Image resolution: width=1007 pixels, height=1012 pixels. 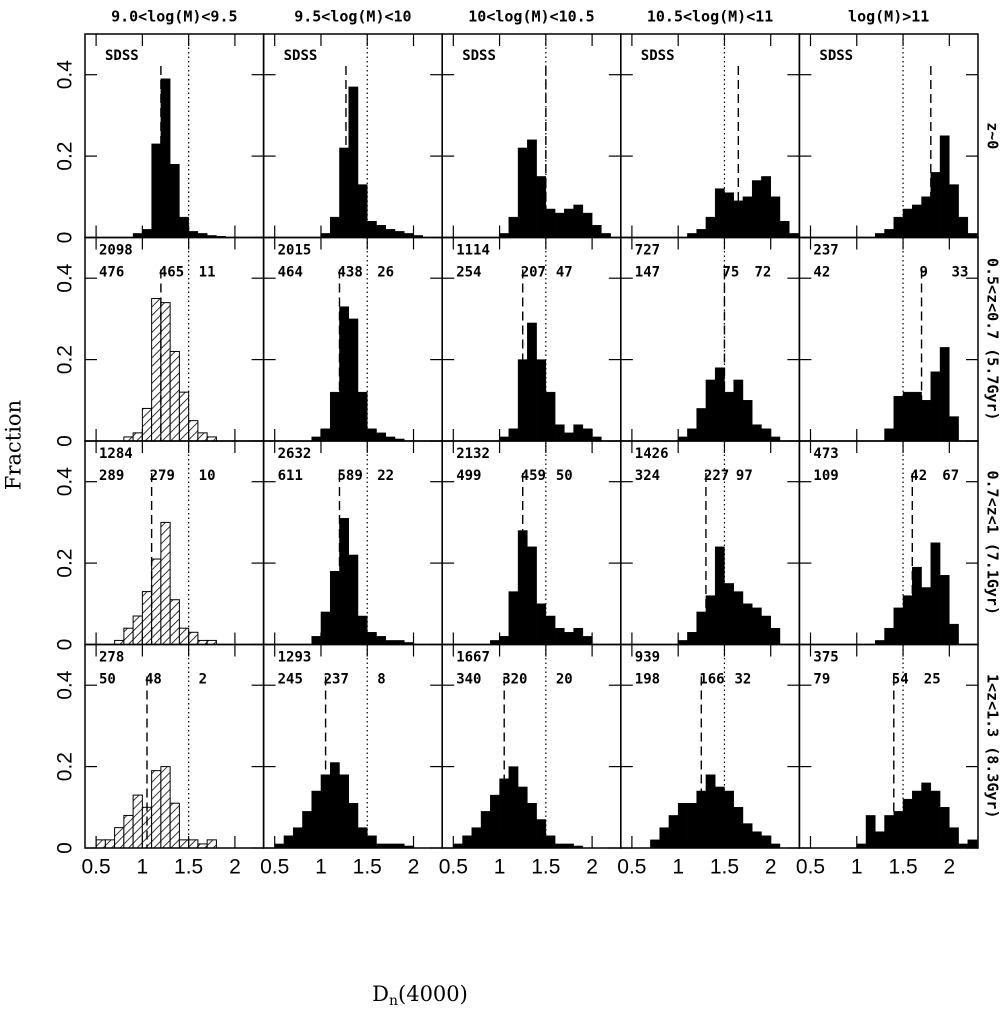 I want to click on bin-count: 32, so click(x=742, y=680).